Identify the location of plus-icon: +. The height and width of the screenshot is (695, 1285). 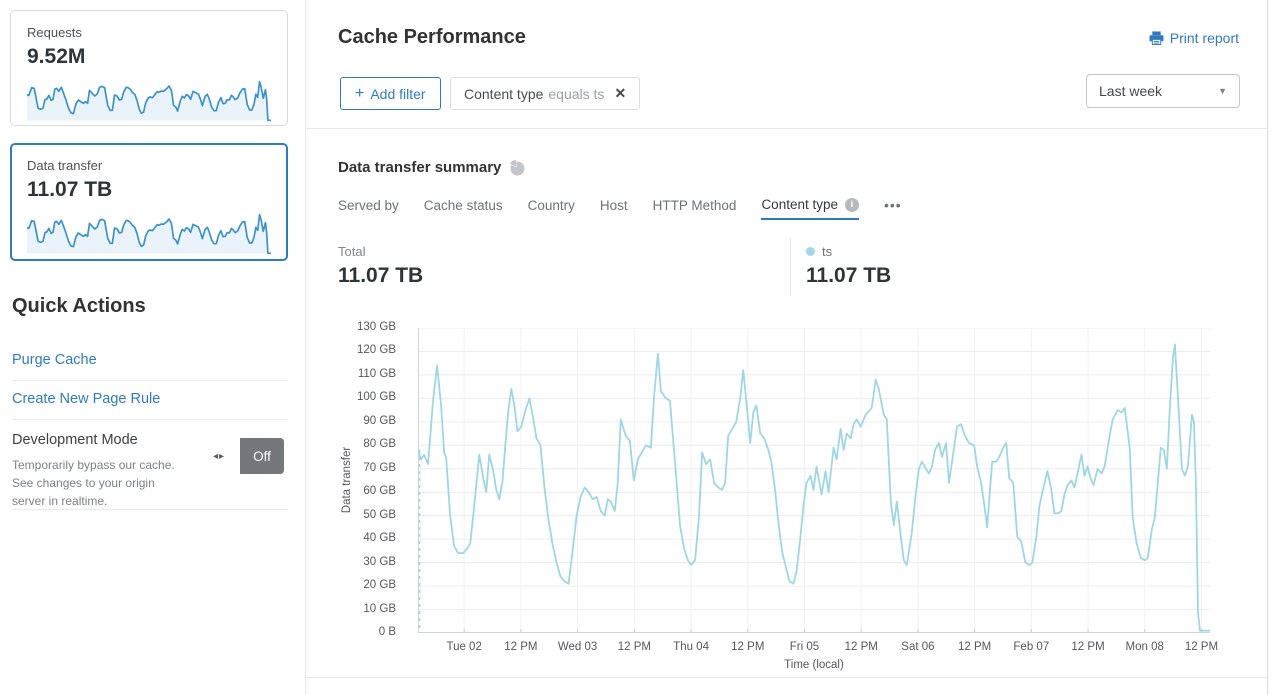
(360, 93).